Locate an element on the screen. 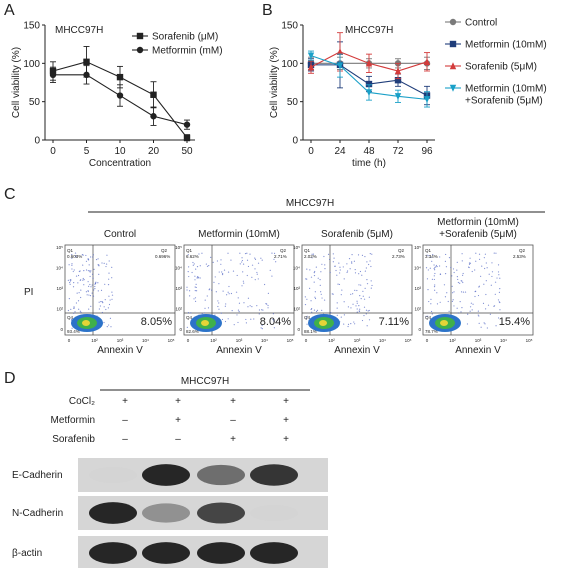 The height and width of the screenshot is (568, 567). legend-label: Sorafenib (μM) is located at coordinates (185, 37).